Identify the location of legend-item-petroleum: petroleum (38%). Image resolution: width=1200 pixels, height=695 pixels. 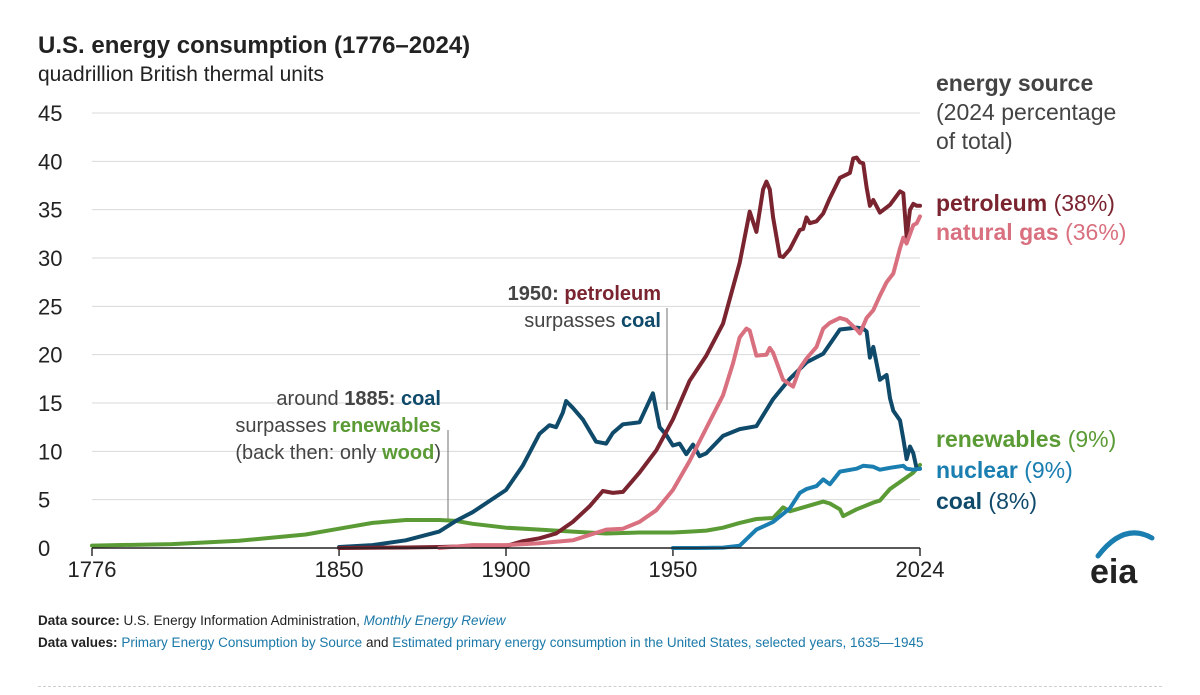
(1025, 203).